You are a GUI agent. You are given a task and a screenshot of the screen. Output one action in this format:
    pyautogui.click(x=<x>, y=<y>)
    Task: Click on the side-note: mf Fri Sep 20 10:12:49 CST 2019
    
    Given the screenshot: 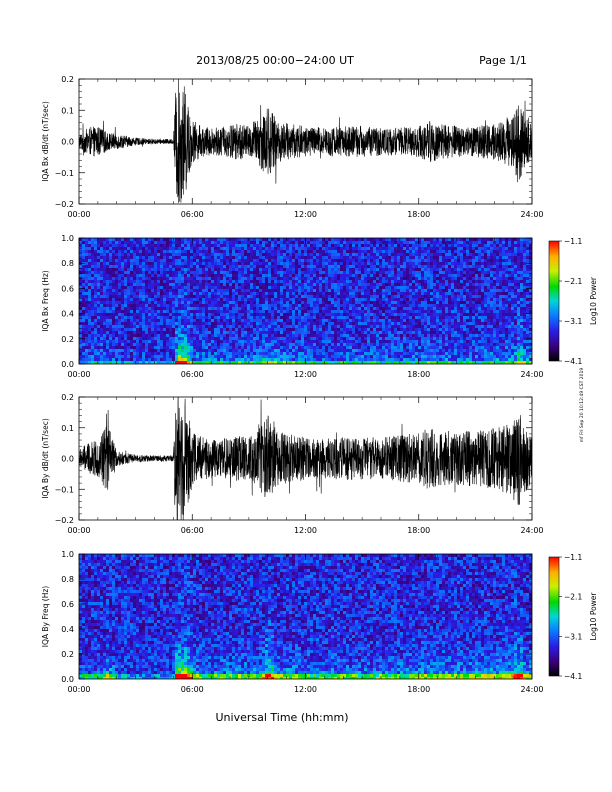 What is the action you would take?
    pyautogui.click(x=582, y=405)
    